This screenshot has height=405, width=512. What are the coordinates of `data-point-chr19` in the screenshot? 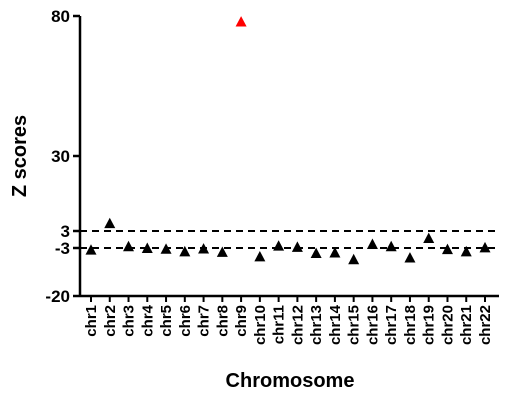 It's located at (429, 238).